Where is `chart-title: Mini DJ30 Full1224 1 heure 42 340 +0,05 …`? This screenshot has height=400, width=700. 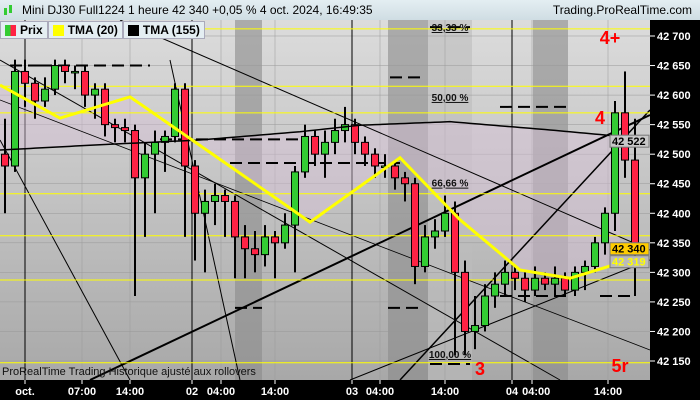 chart-title: Mini DJ30 Full1224 1 heure 42 340 +0,05 … is located at coordinates (197, 10).